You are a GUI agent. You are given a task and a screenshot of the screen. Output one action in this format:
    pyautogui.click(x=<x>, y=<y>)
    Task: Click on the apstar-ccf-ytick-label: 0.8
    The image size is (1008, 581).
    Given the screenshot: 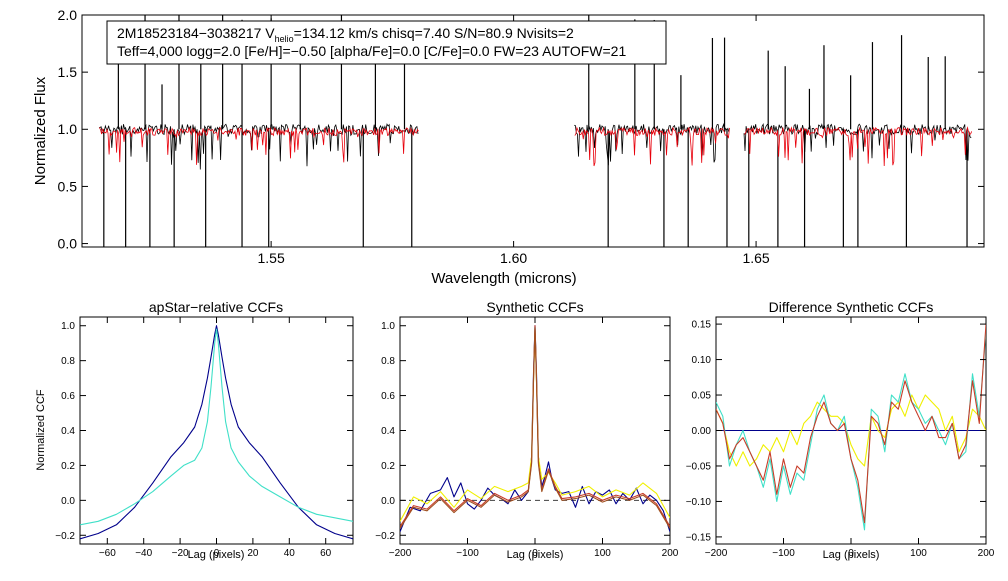 What is the action you would take?
    pyautogui.click(x=68, y=361)
    